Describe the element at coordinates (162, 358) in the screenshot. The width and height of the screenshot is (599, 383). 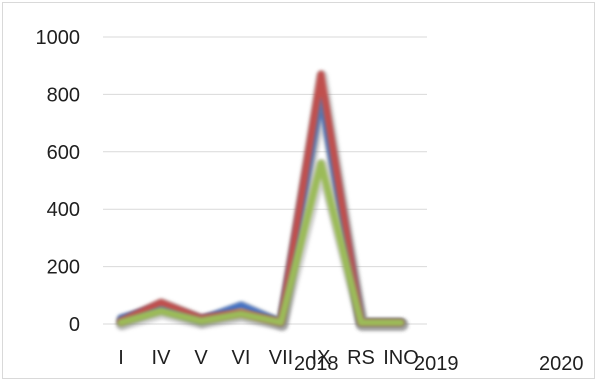
I see `x-tick-label: IV` at that location.